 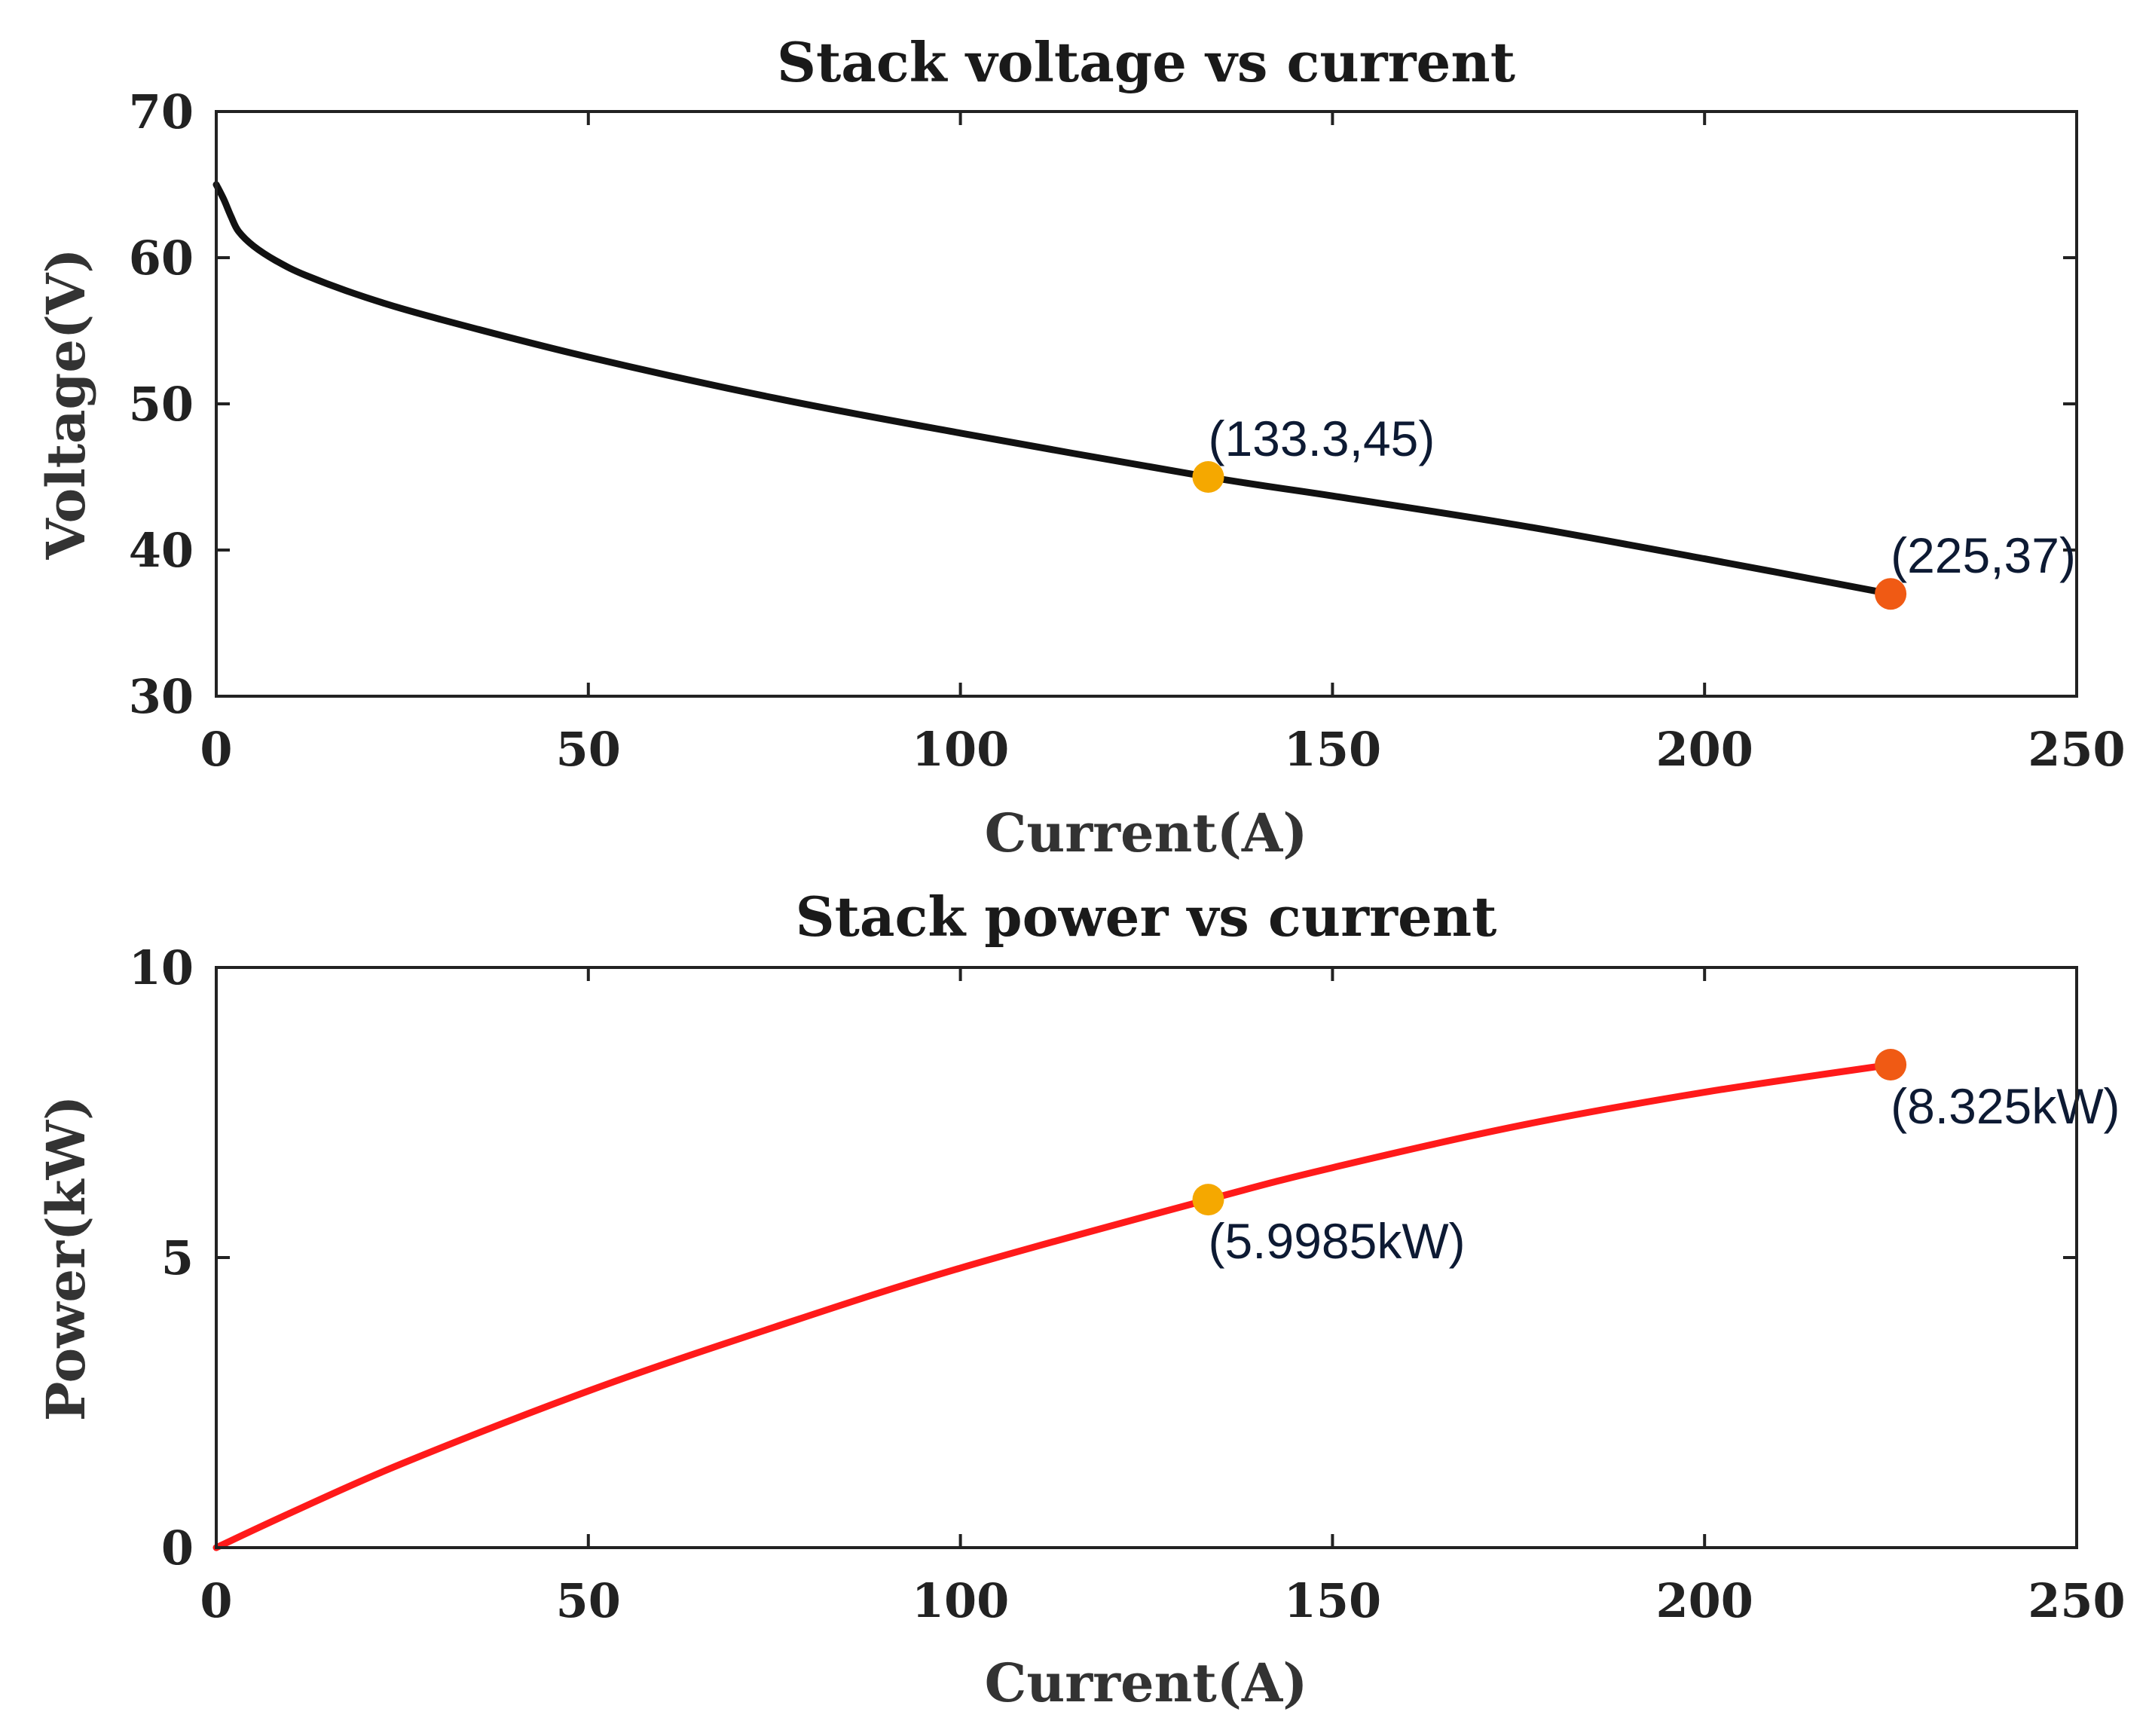 I want to click on voltage-ytick-label: 60, so click(x=161, y=258).